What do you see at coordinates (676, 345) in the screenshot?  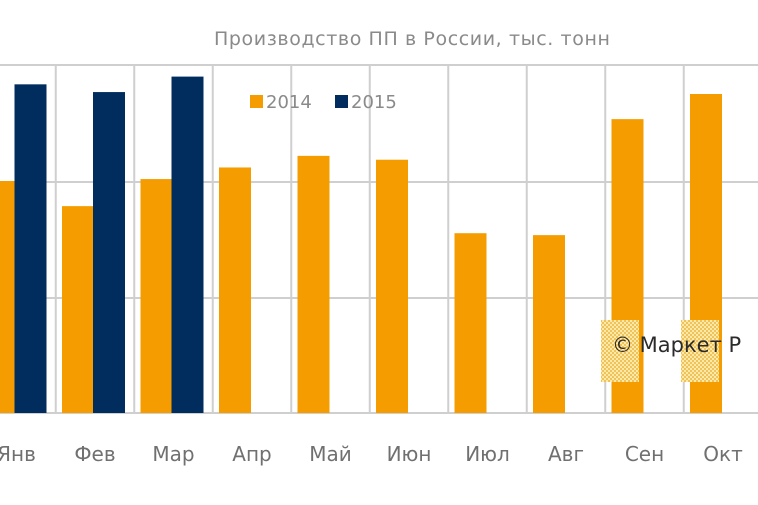 I see `watermark-text: © Маркет Р` at bounding box center [676, 345].